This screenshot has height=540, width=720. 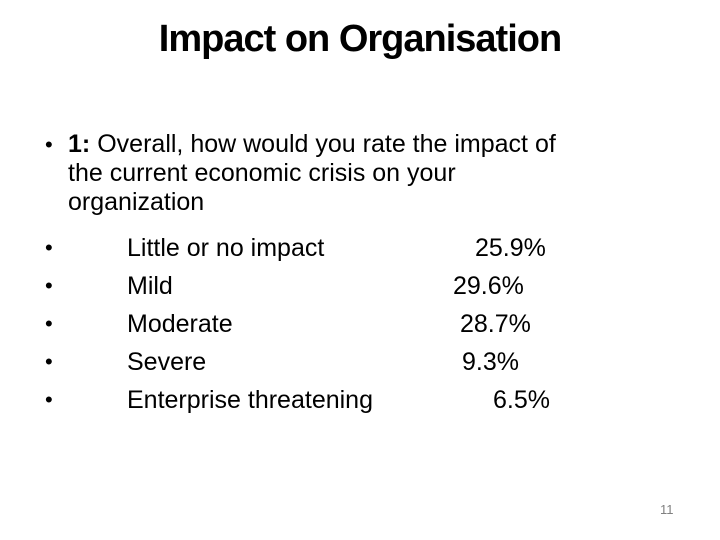 What do you see at coordinates (667, 509) in the screenshot?
I see `page-number: 11` at bounding box center [667, 509].